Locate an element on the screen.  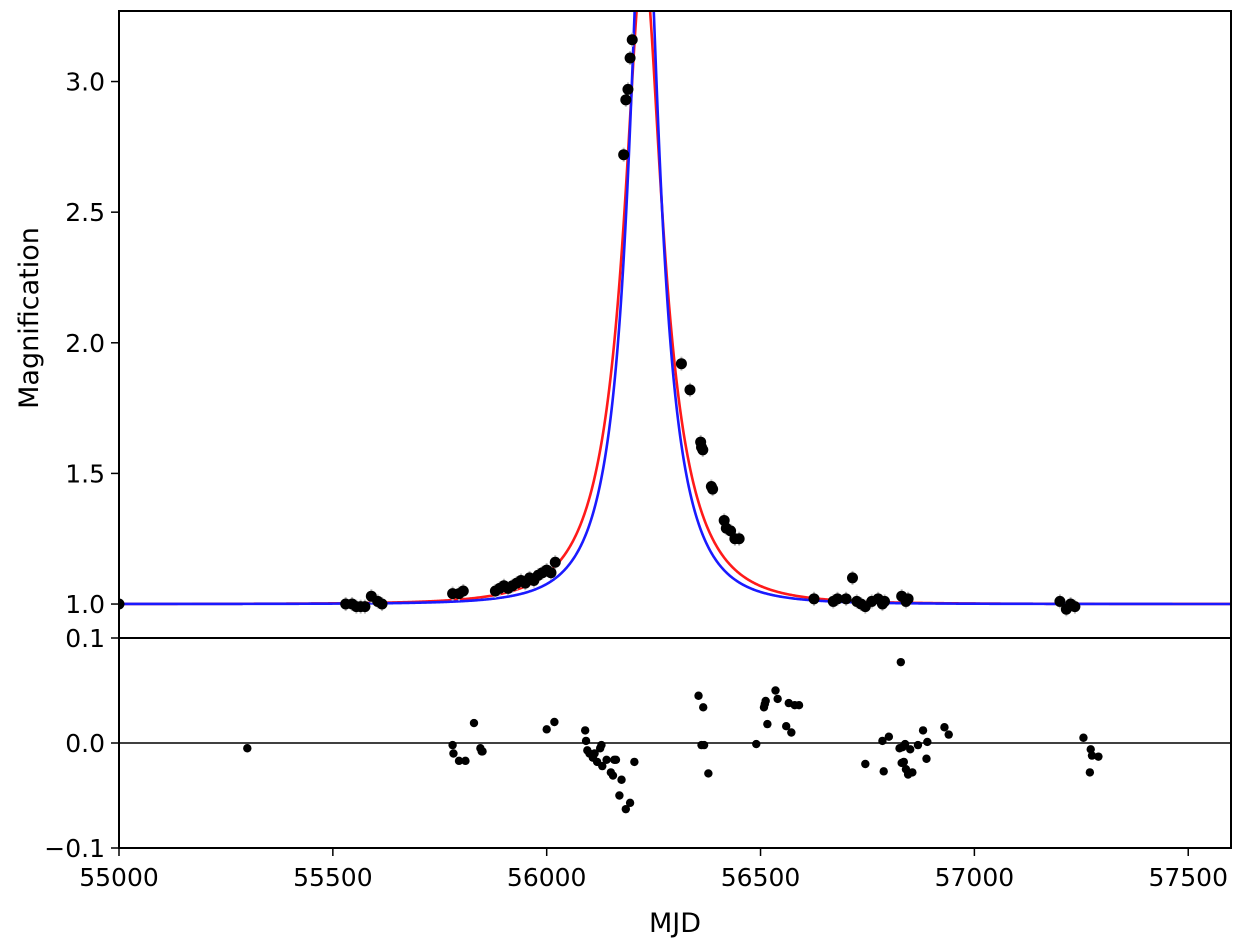
y-tick-label: 2.5 is located at coordinates (85, 212).